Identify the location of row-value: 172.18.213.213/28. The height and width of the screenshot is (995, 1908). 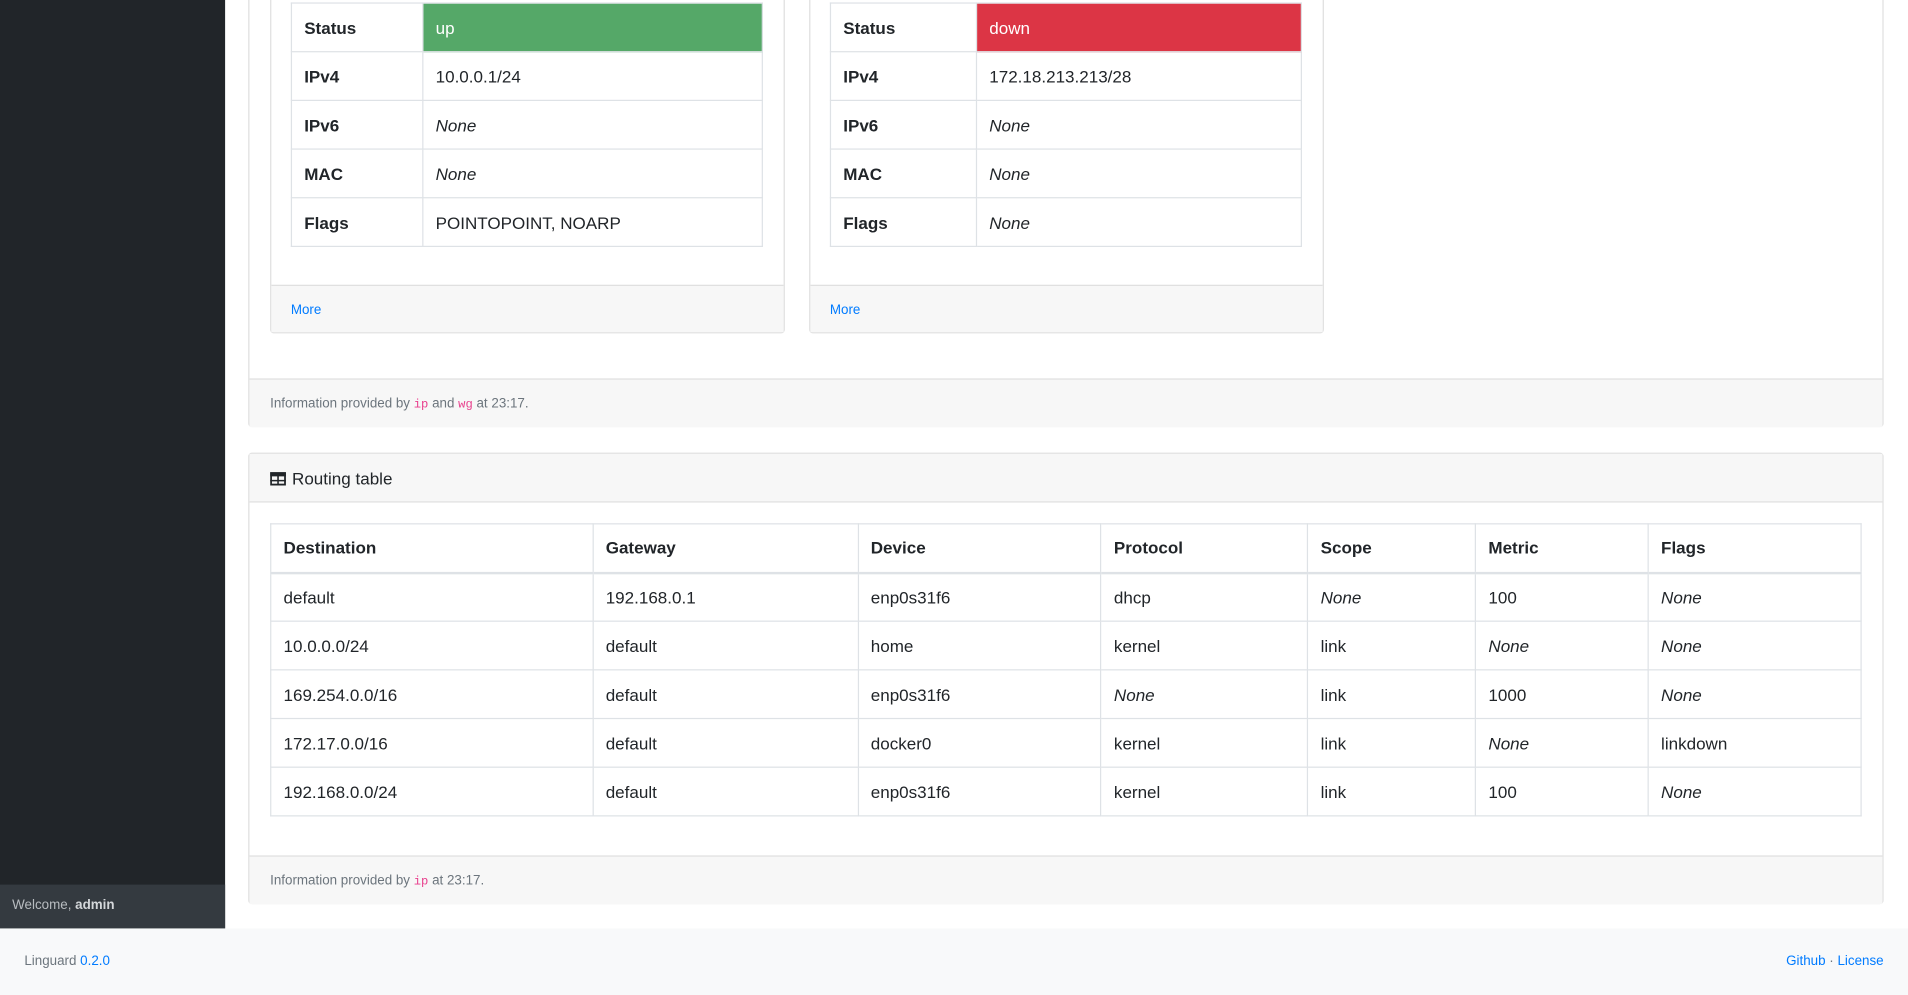
(1138, 76).